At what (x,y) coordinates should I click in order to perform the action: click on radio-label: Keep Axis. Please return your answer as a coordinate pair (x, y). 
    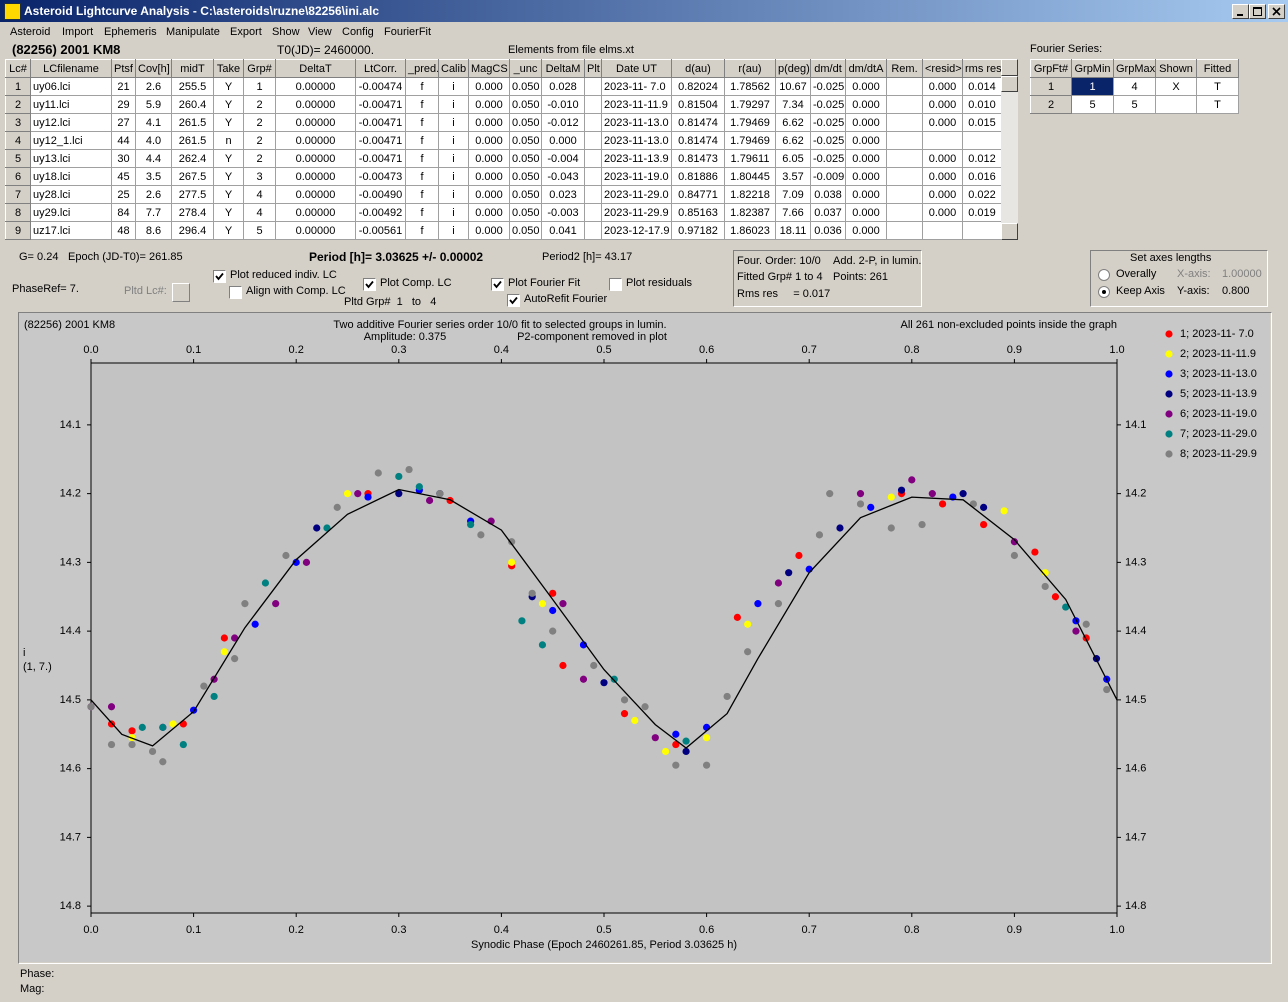
    Looking at the image, I should click on (1140, 291).